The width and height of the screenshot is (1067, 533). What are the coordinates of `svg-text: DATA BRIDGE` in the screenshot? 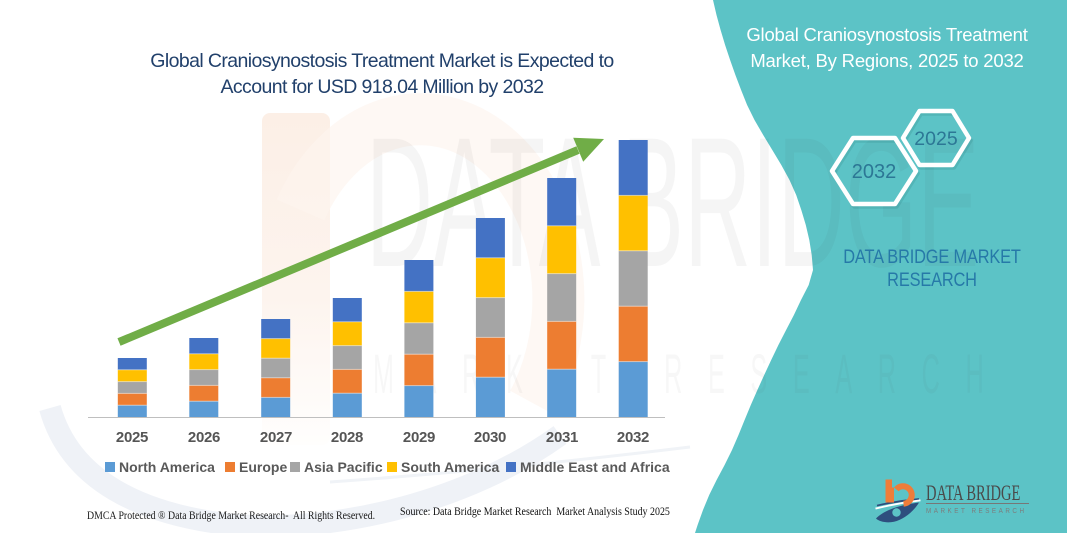 It's located at (973, 493).